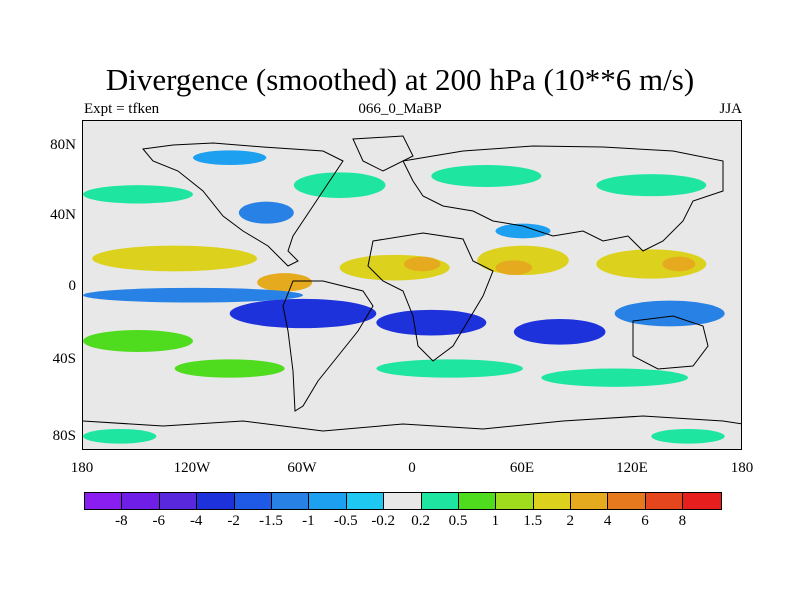 Image resolution: width=800 pixels, height=600 pixels. What do you see at coordinates (563, 198) in the screenshot?
I see `coastline-eurasia` at bounding box center [563, 198].